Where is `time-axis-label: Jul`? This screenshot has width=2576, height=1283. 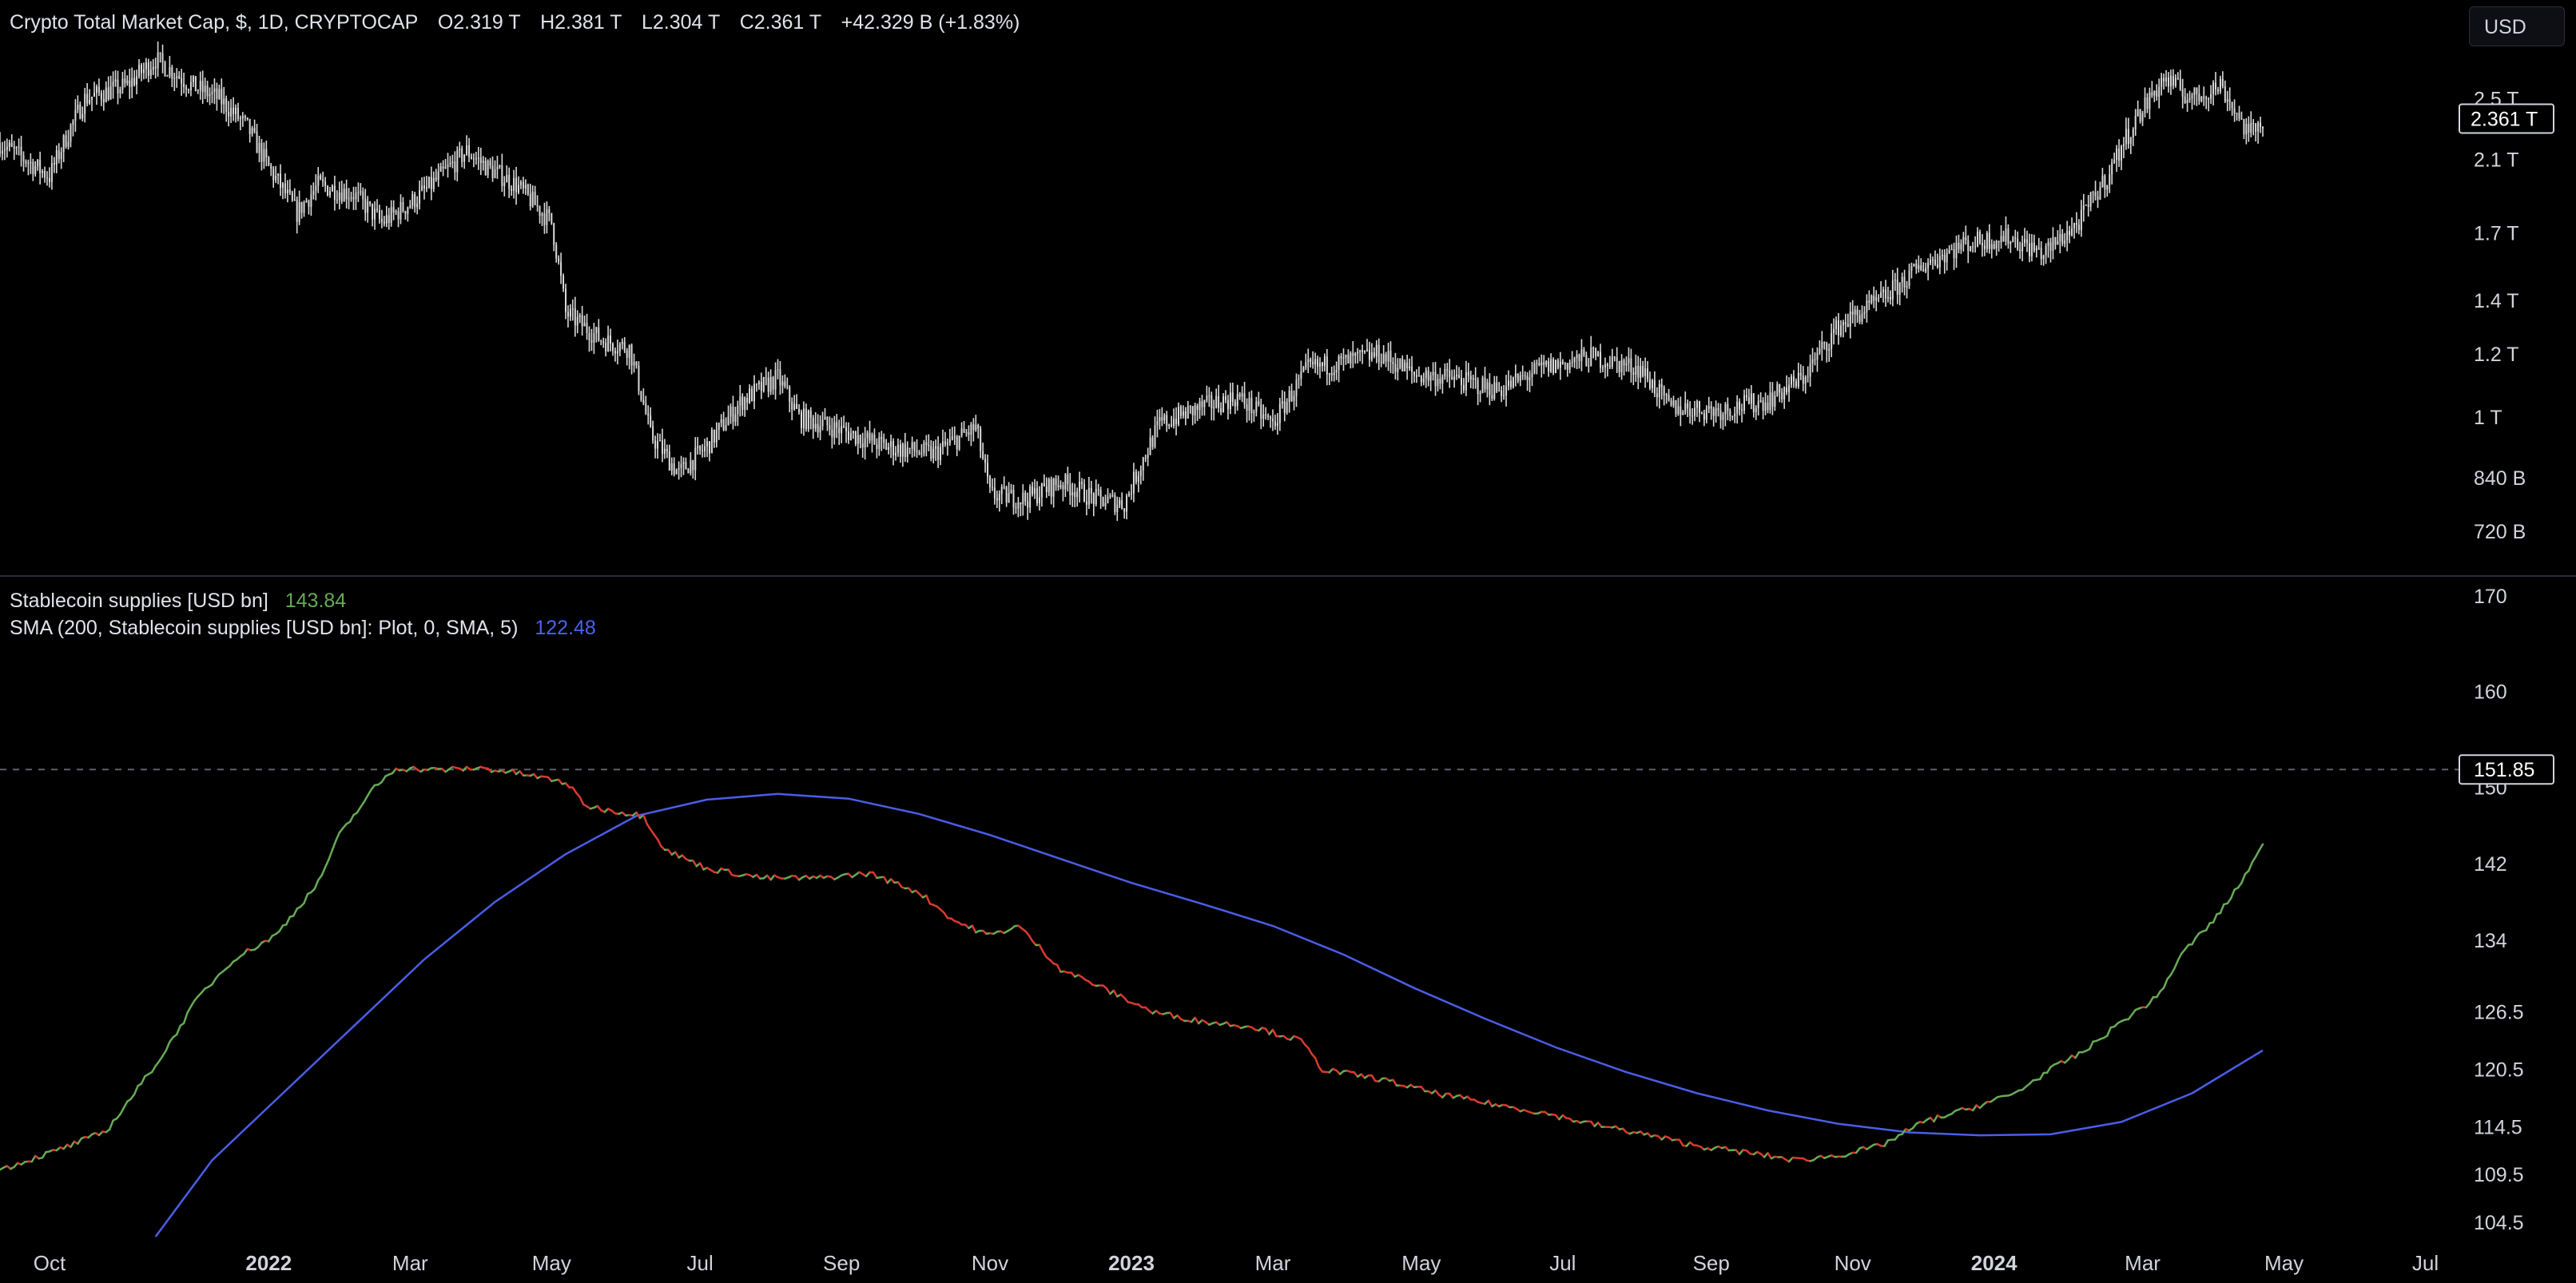
time-axis-label: Jul is located at coordinates (1562, 1263).